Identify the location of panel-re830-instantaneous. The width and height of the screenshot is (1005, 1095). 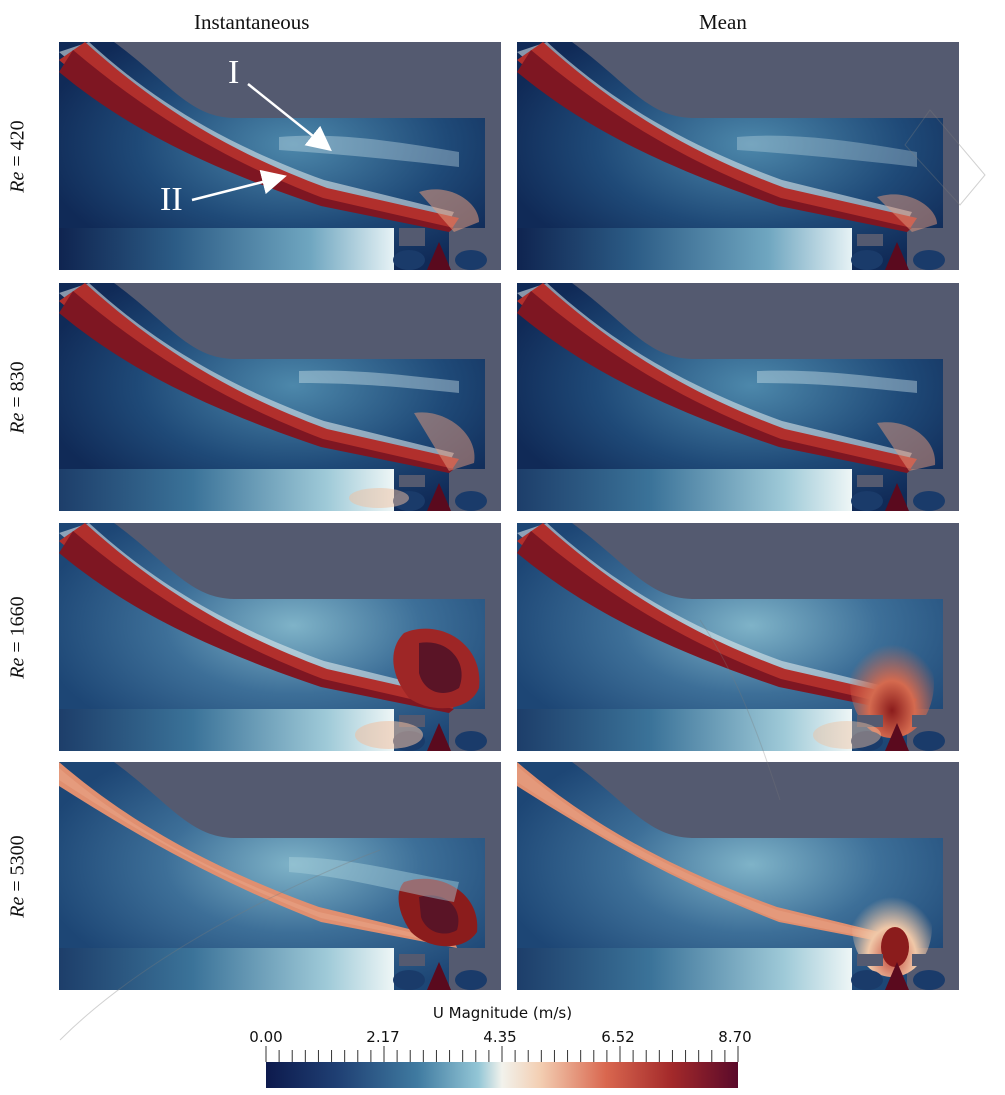
(280, 397).